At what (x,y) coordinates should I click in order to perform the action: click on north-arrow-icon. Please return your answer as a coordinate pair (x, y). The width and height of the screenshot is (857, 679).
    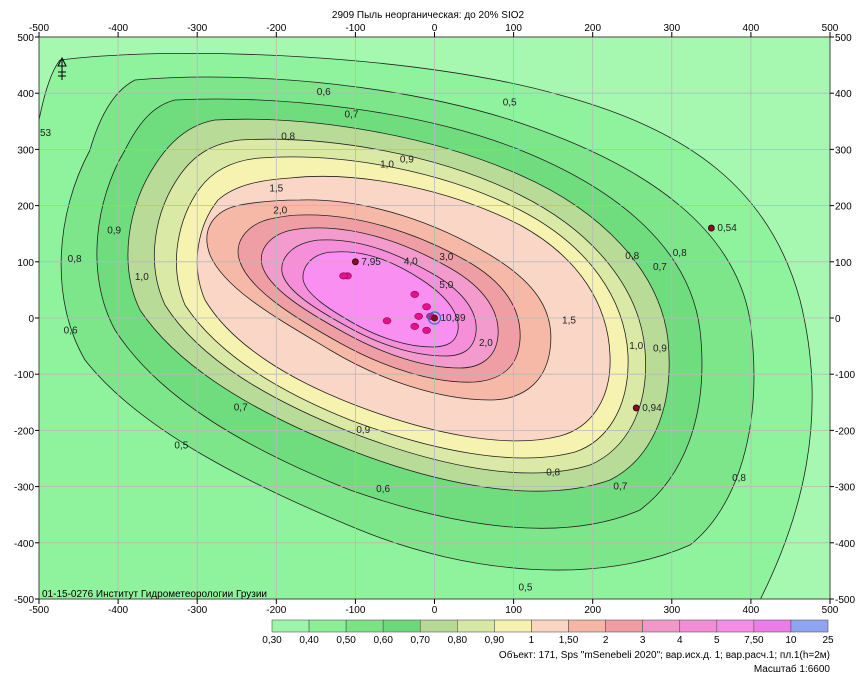
    Looking at the image, I should click on (62, 68).